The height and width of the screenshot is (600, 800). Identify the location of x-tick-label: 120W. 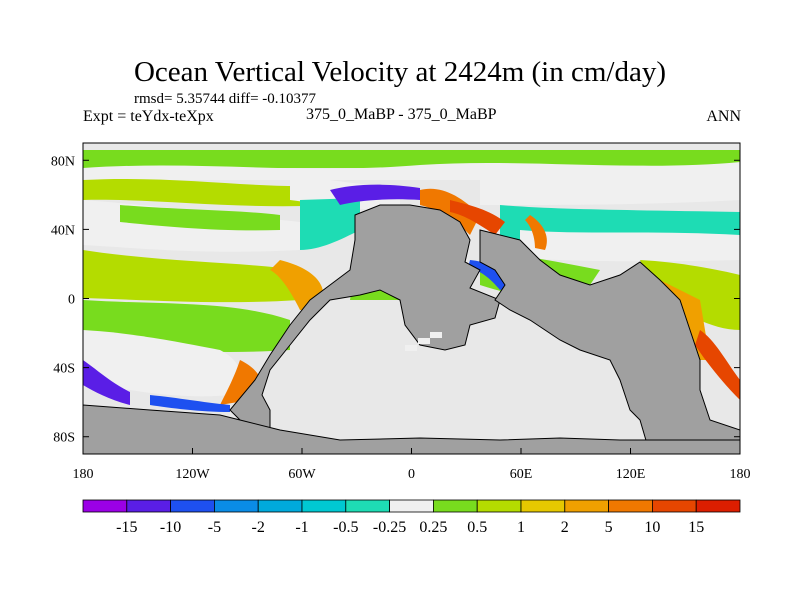
(192, 474).